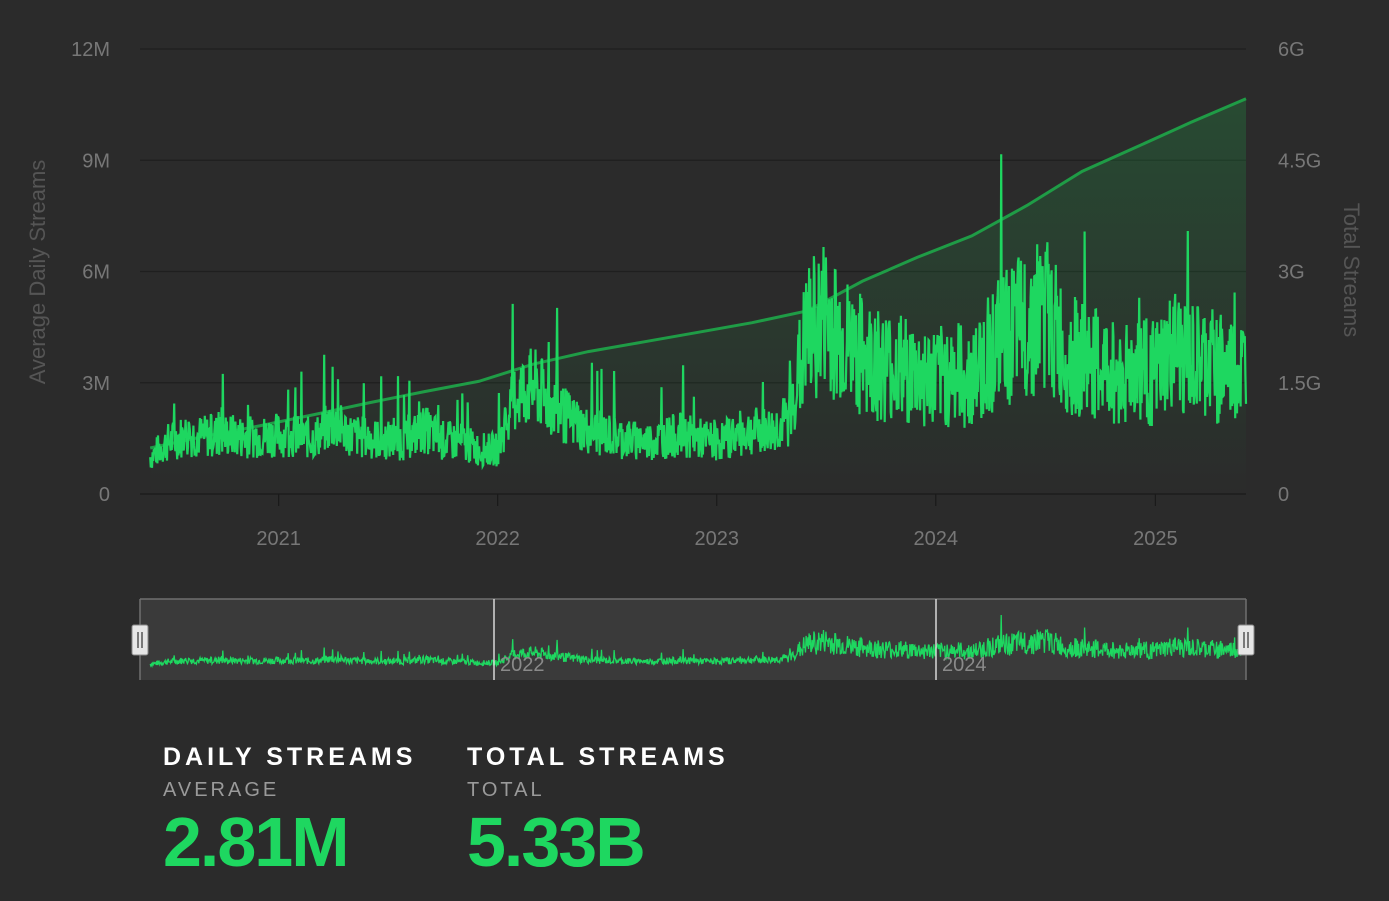 This screenshot has width=1389, height=901. Describe the element at coordinates (506, 790) in the screenshot. I see `total-streams-subtitle: TOTAL` at that location.